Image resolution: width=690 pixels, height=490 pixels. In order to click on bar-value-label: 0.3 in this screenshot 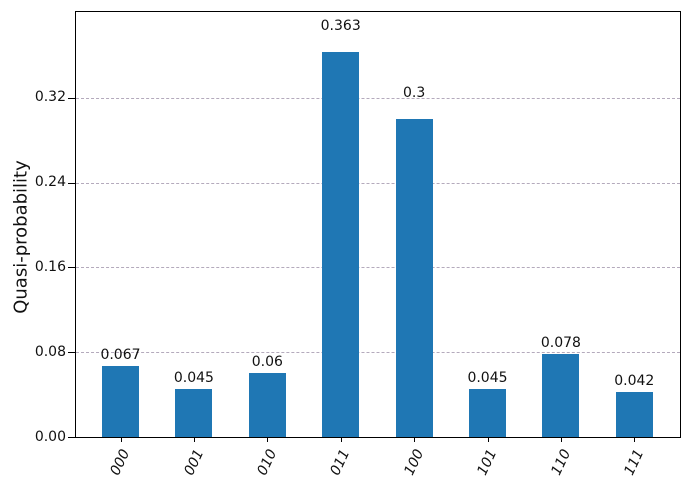, I will do `click(414, 92)`.